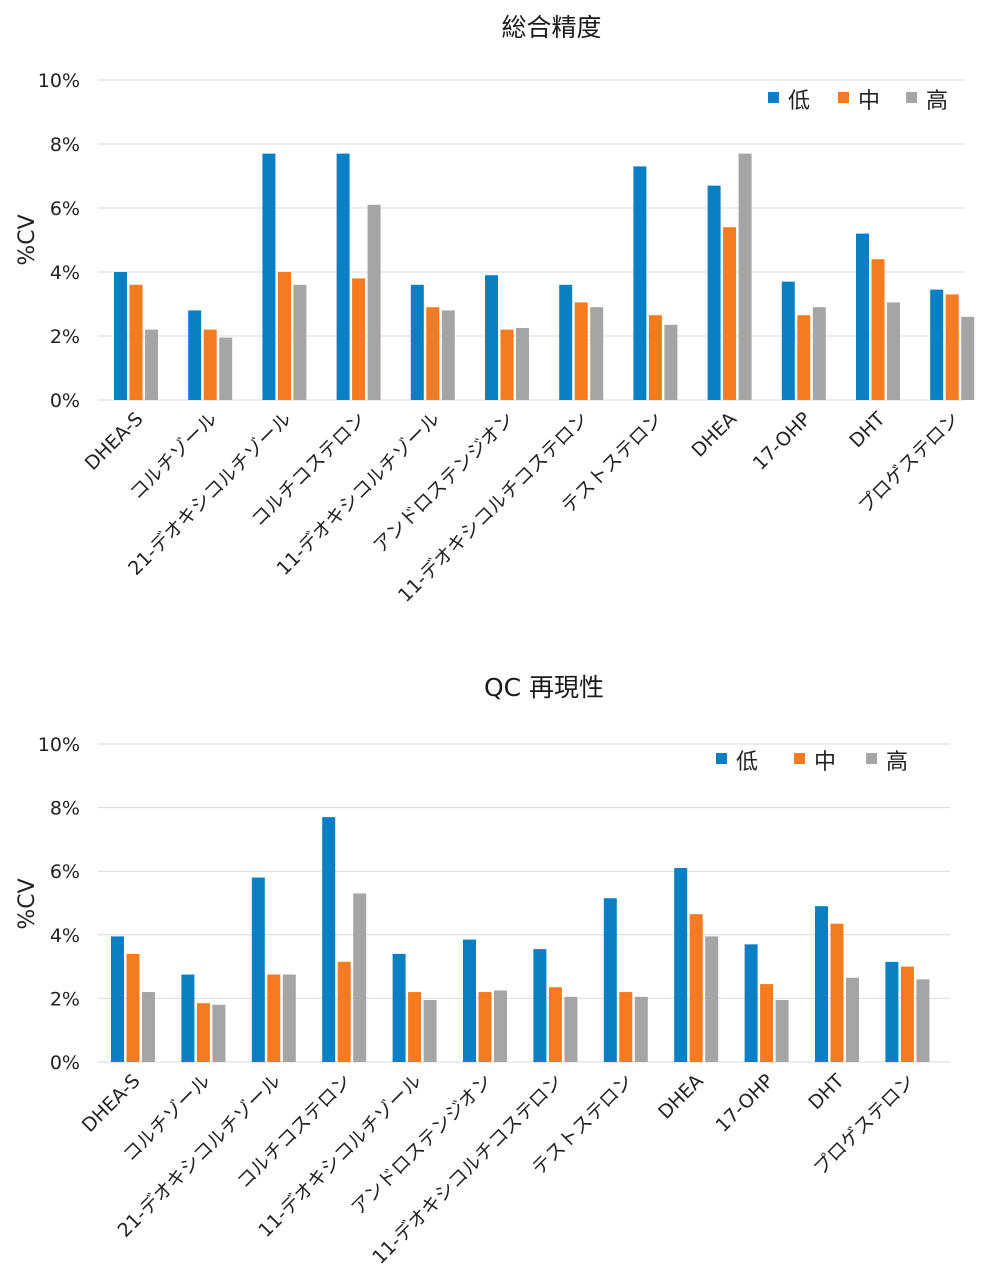  Describe the element at coordinates (867, 430) in the screenshot. I see `x-tick-label: DHT` at that location.